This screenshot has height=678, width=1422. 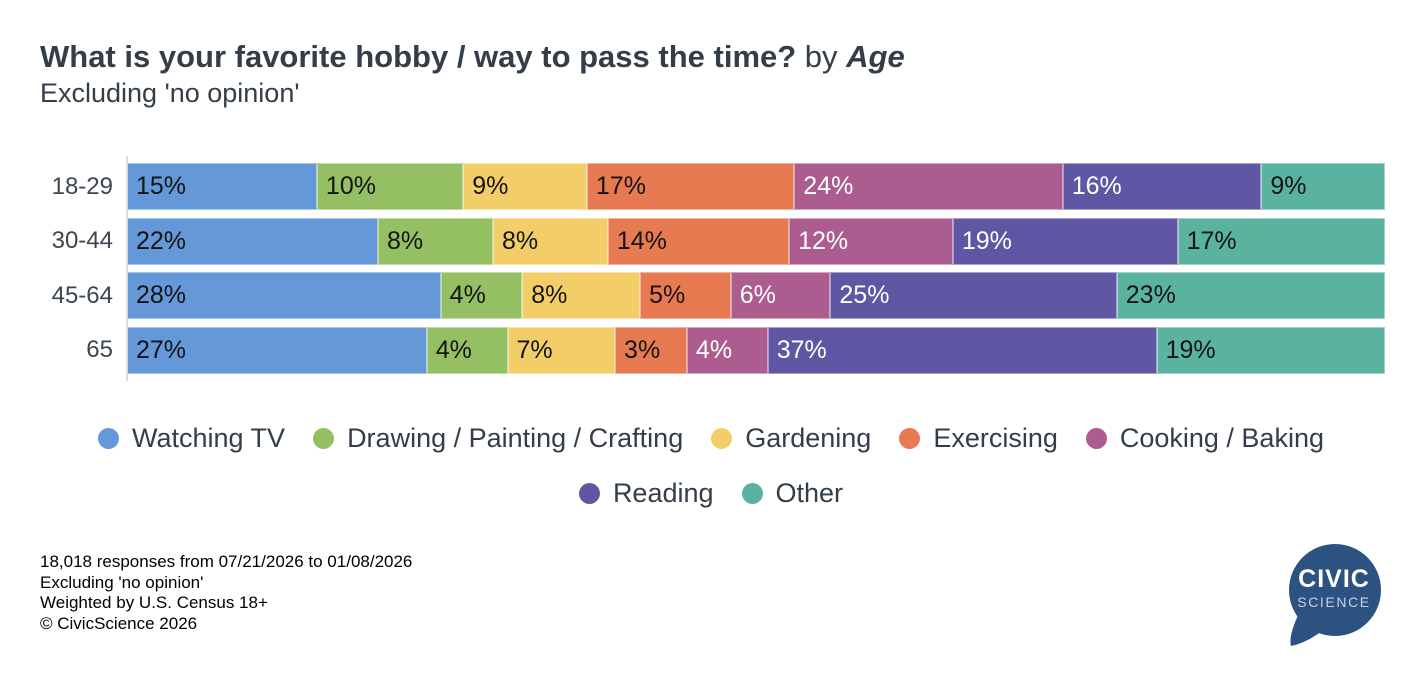 What do you see at coordinates (561, 350) in the screenshot?
I see `bar-segment: 7%` at bounding box center [561, 350].